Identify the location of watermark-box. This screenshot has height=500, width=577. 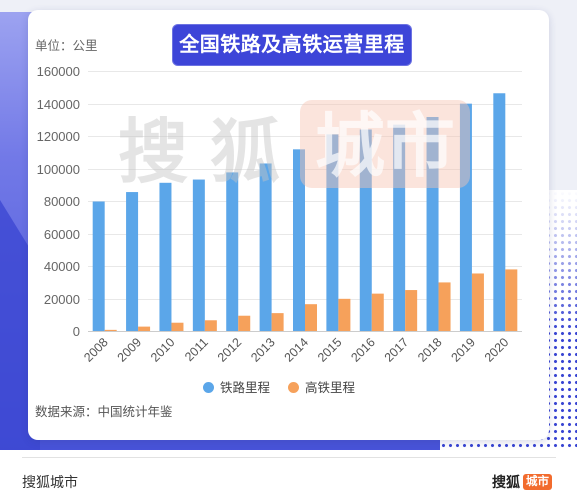
(385, 144).